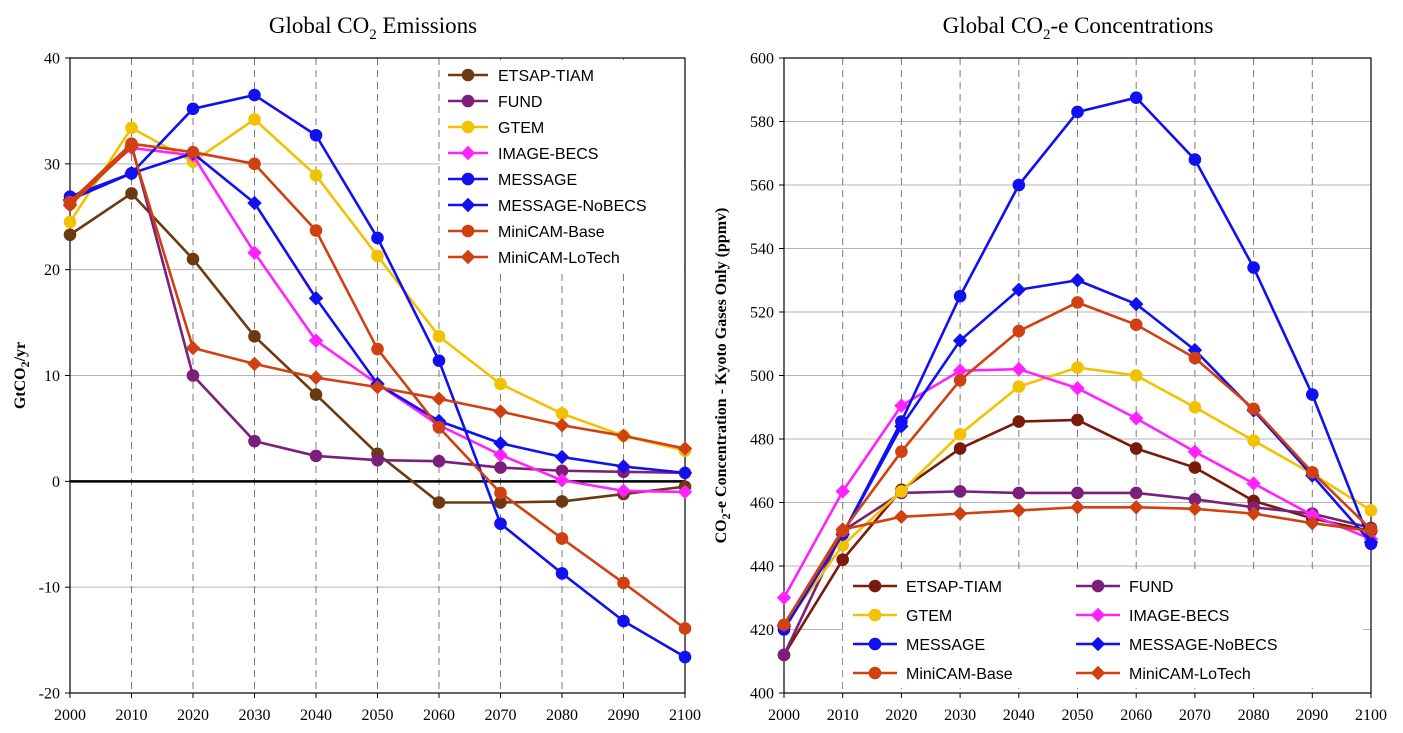  Describe the element at coordinates (520, 102) in the screenshot. I see `legend-entry-label: FUND` at that location.